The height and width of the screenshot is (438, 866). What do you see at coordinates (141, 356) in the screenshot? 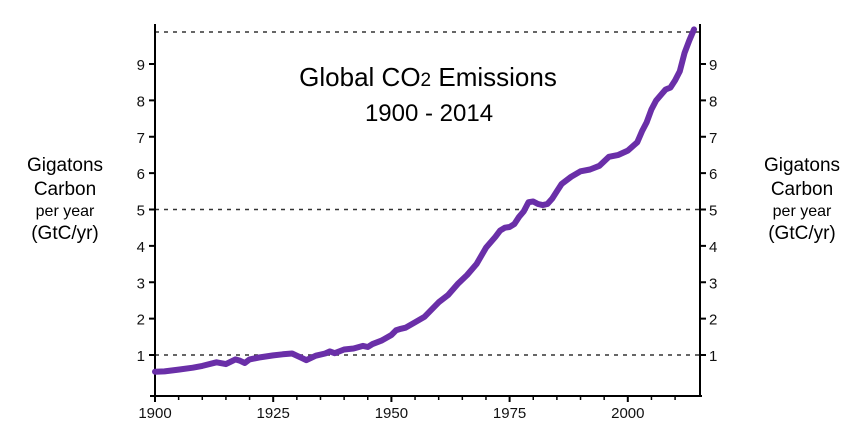
I see `y-tick-label-left-1: 1` at bounding box center [141, 356].